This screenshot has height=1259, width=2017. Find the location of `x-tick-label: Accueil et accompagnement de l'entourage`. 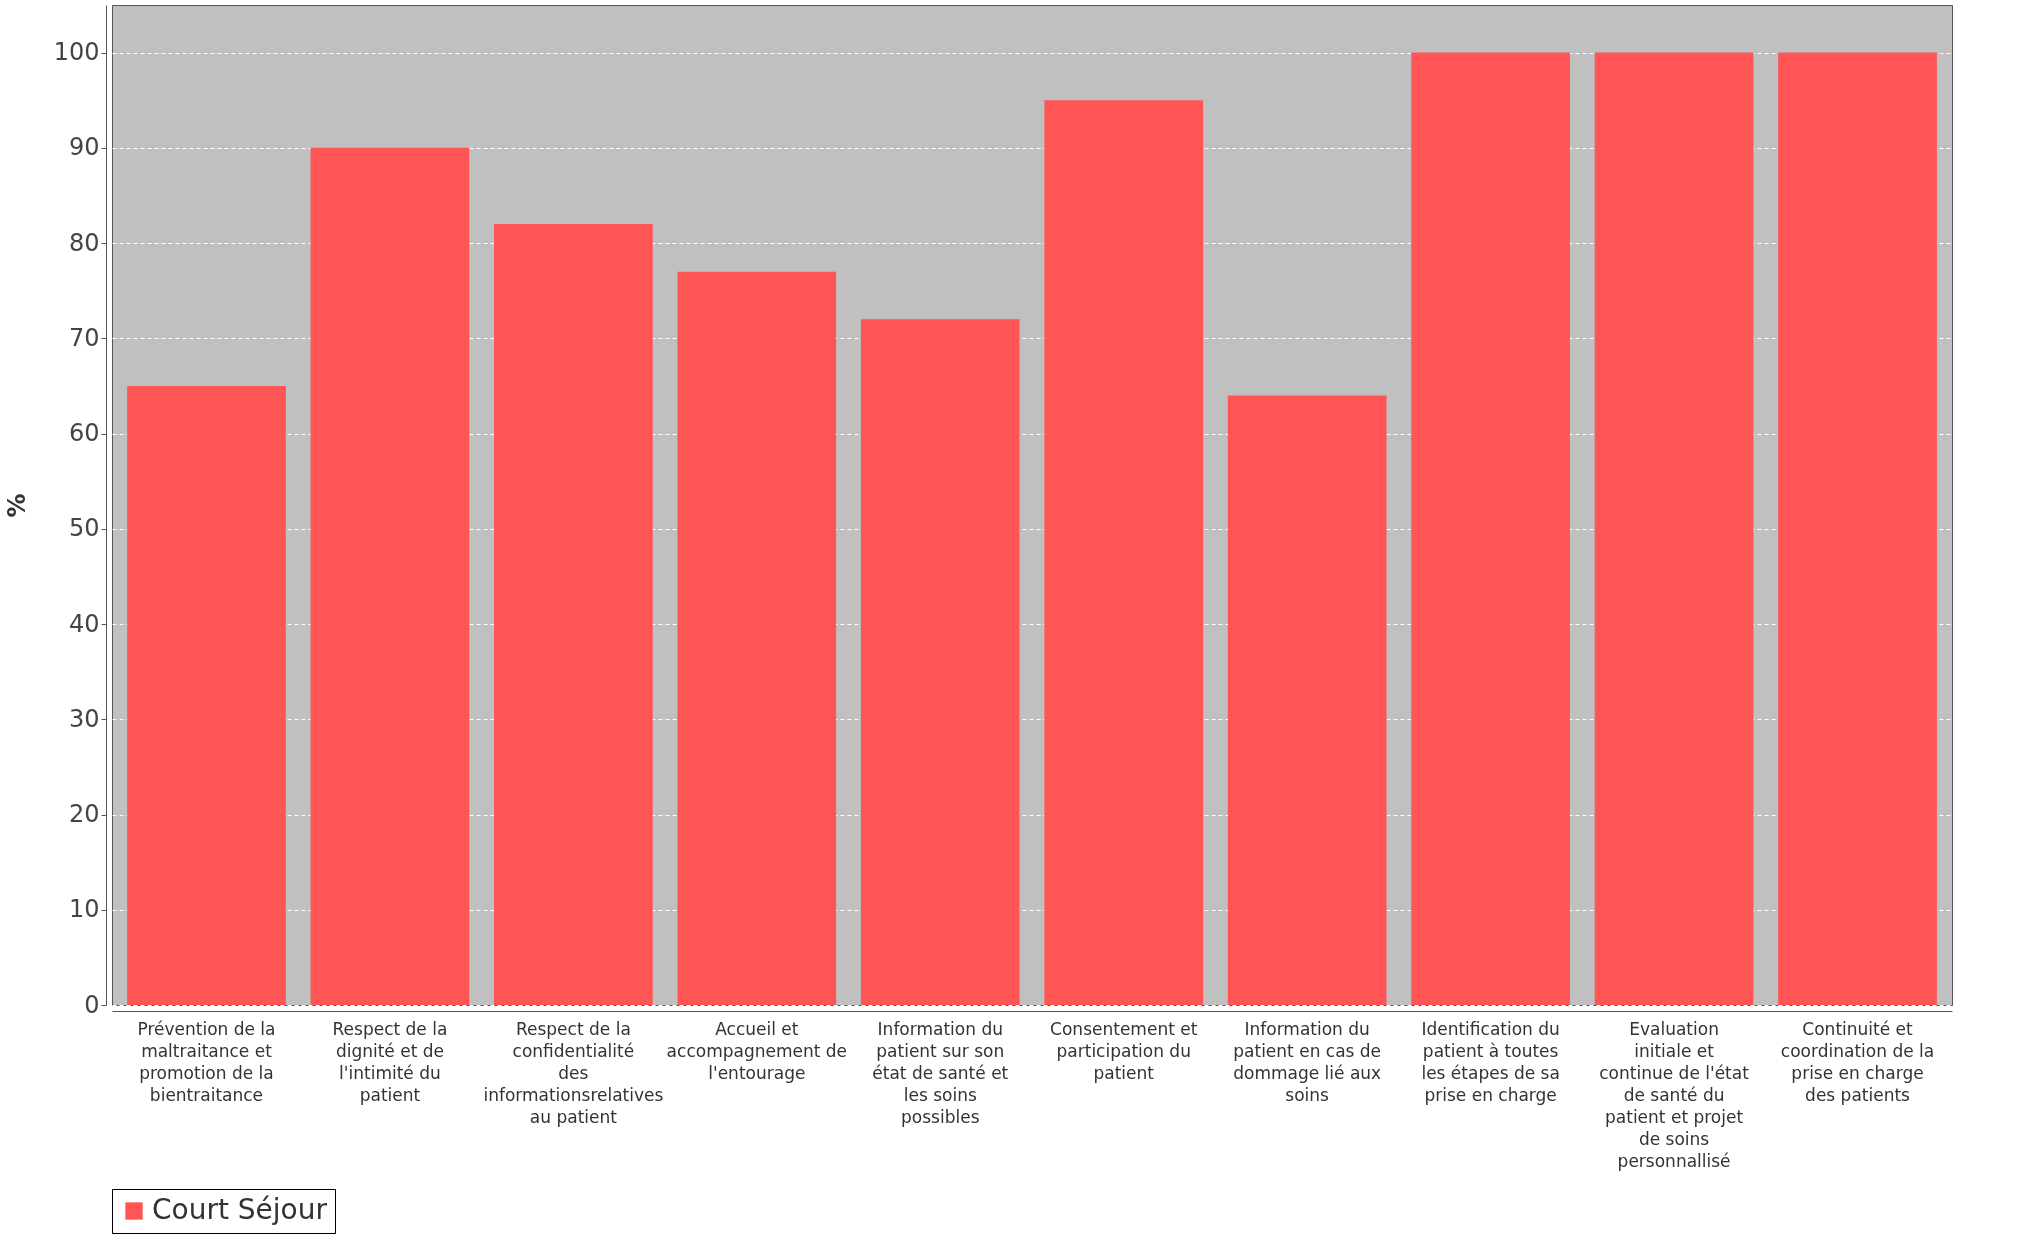

x-tick-label: Accueil et accompagnement de l'entourage is located at coordinates (757, 1050).